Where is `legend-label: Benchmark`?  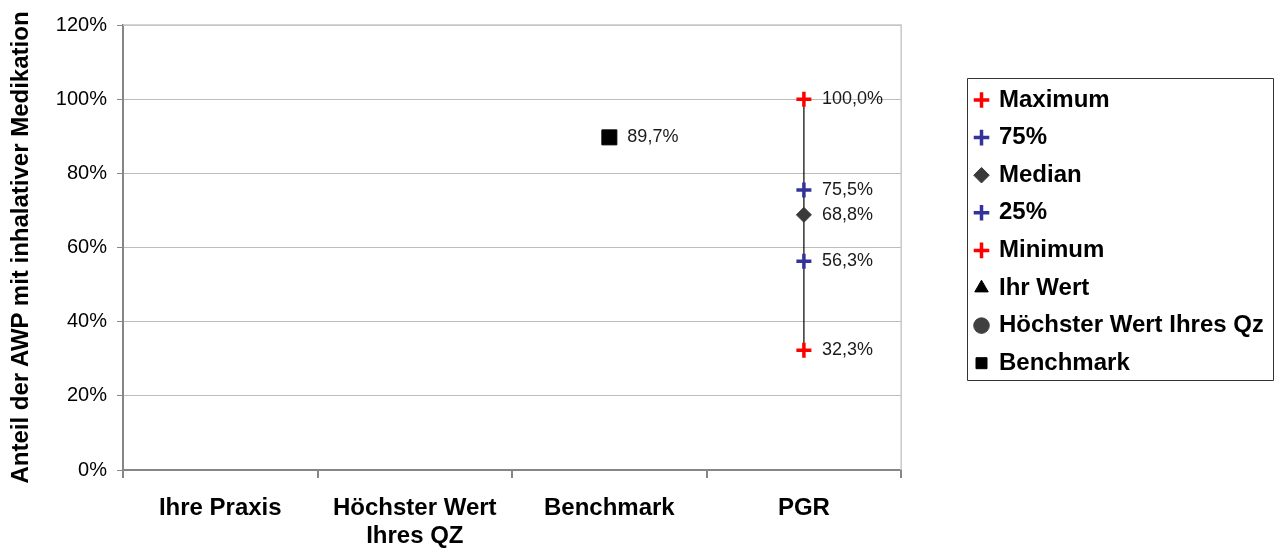
legend-label: Benchmark is located at coordinates (1065, 361).